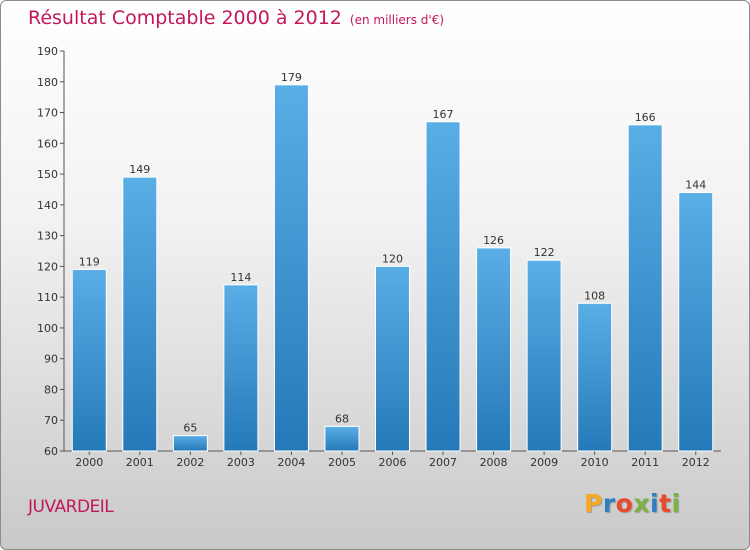 The image size is (750, 550). I want to click on bar-2004, so click(291, 268).